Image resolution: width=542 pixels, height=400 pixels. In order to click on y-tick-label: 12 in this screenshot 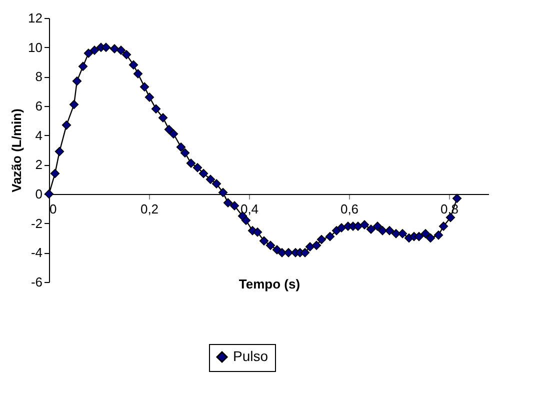, I will do `click(35, 18)`.